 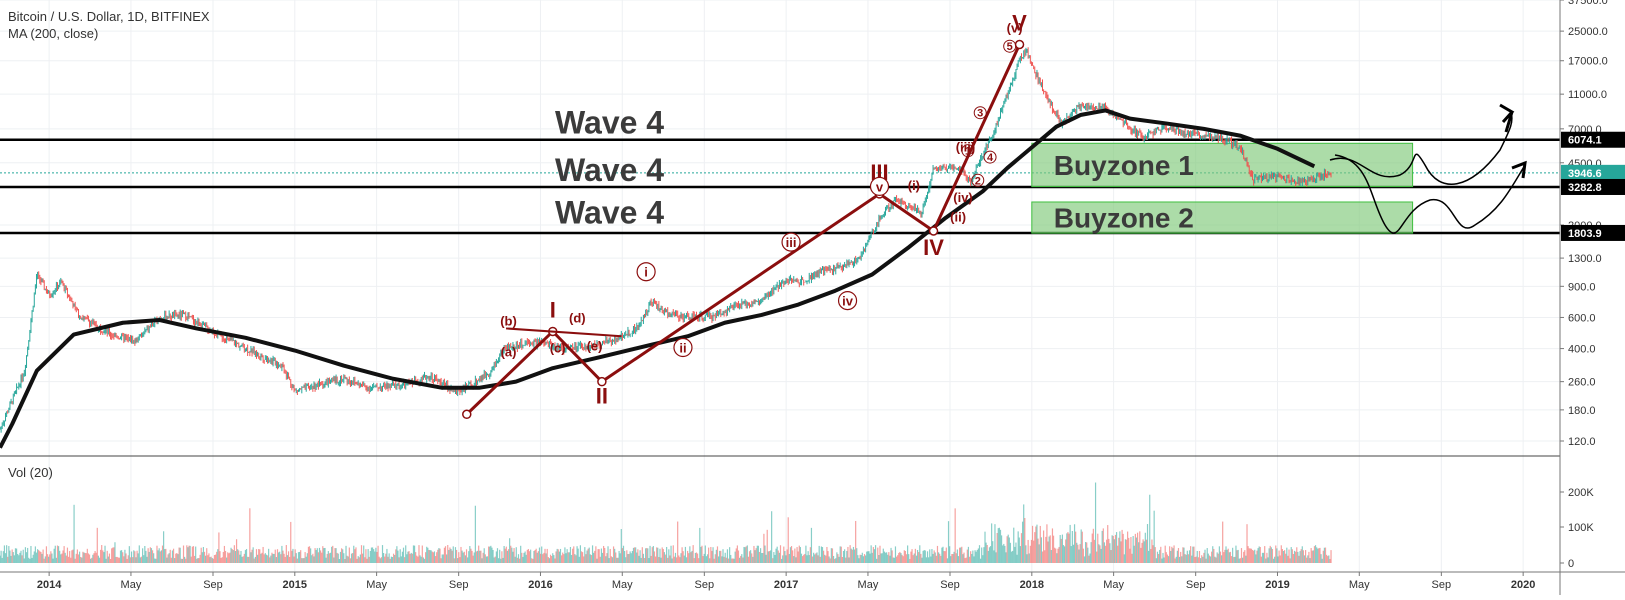 I want to click on sub-wave-label: (e), so click(x=595, y=346).